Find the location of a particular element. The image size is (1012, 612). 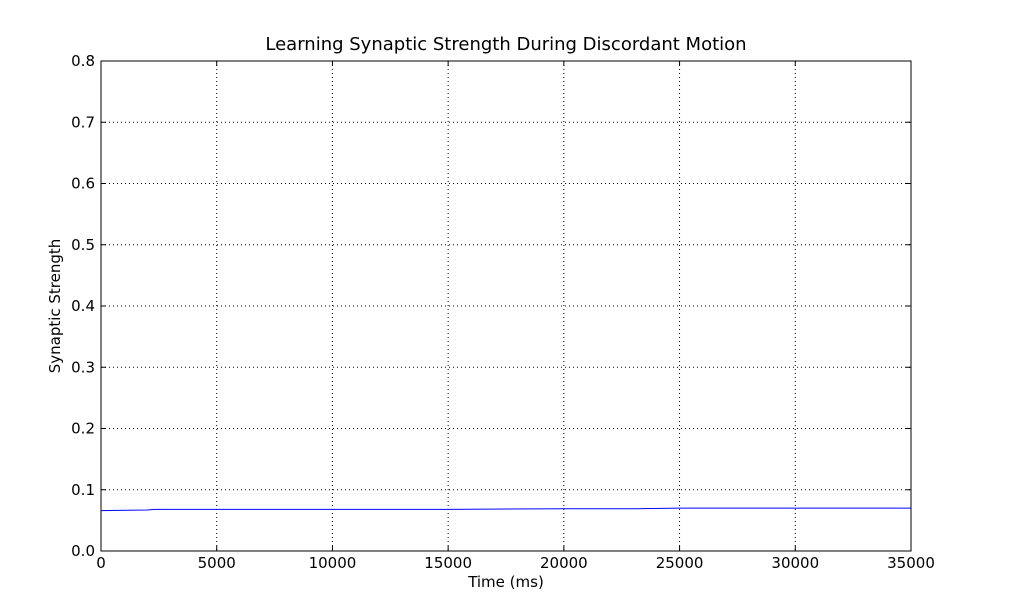

series-line is located at coordinates (505, 509).